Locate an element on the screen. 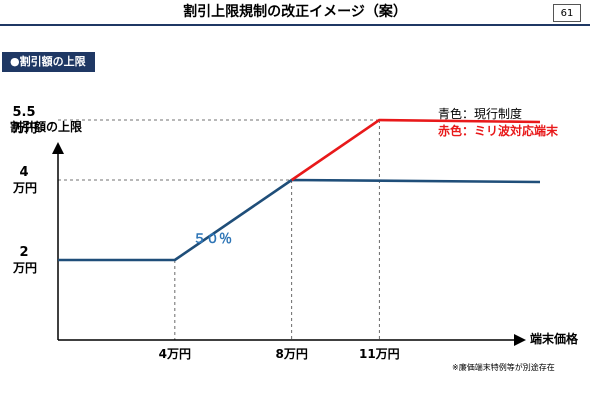  y-tick-label-value: 5.5 is located at coordinates (23, 112).